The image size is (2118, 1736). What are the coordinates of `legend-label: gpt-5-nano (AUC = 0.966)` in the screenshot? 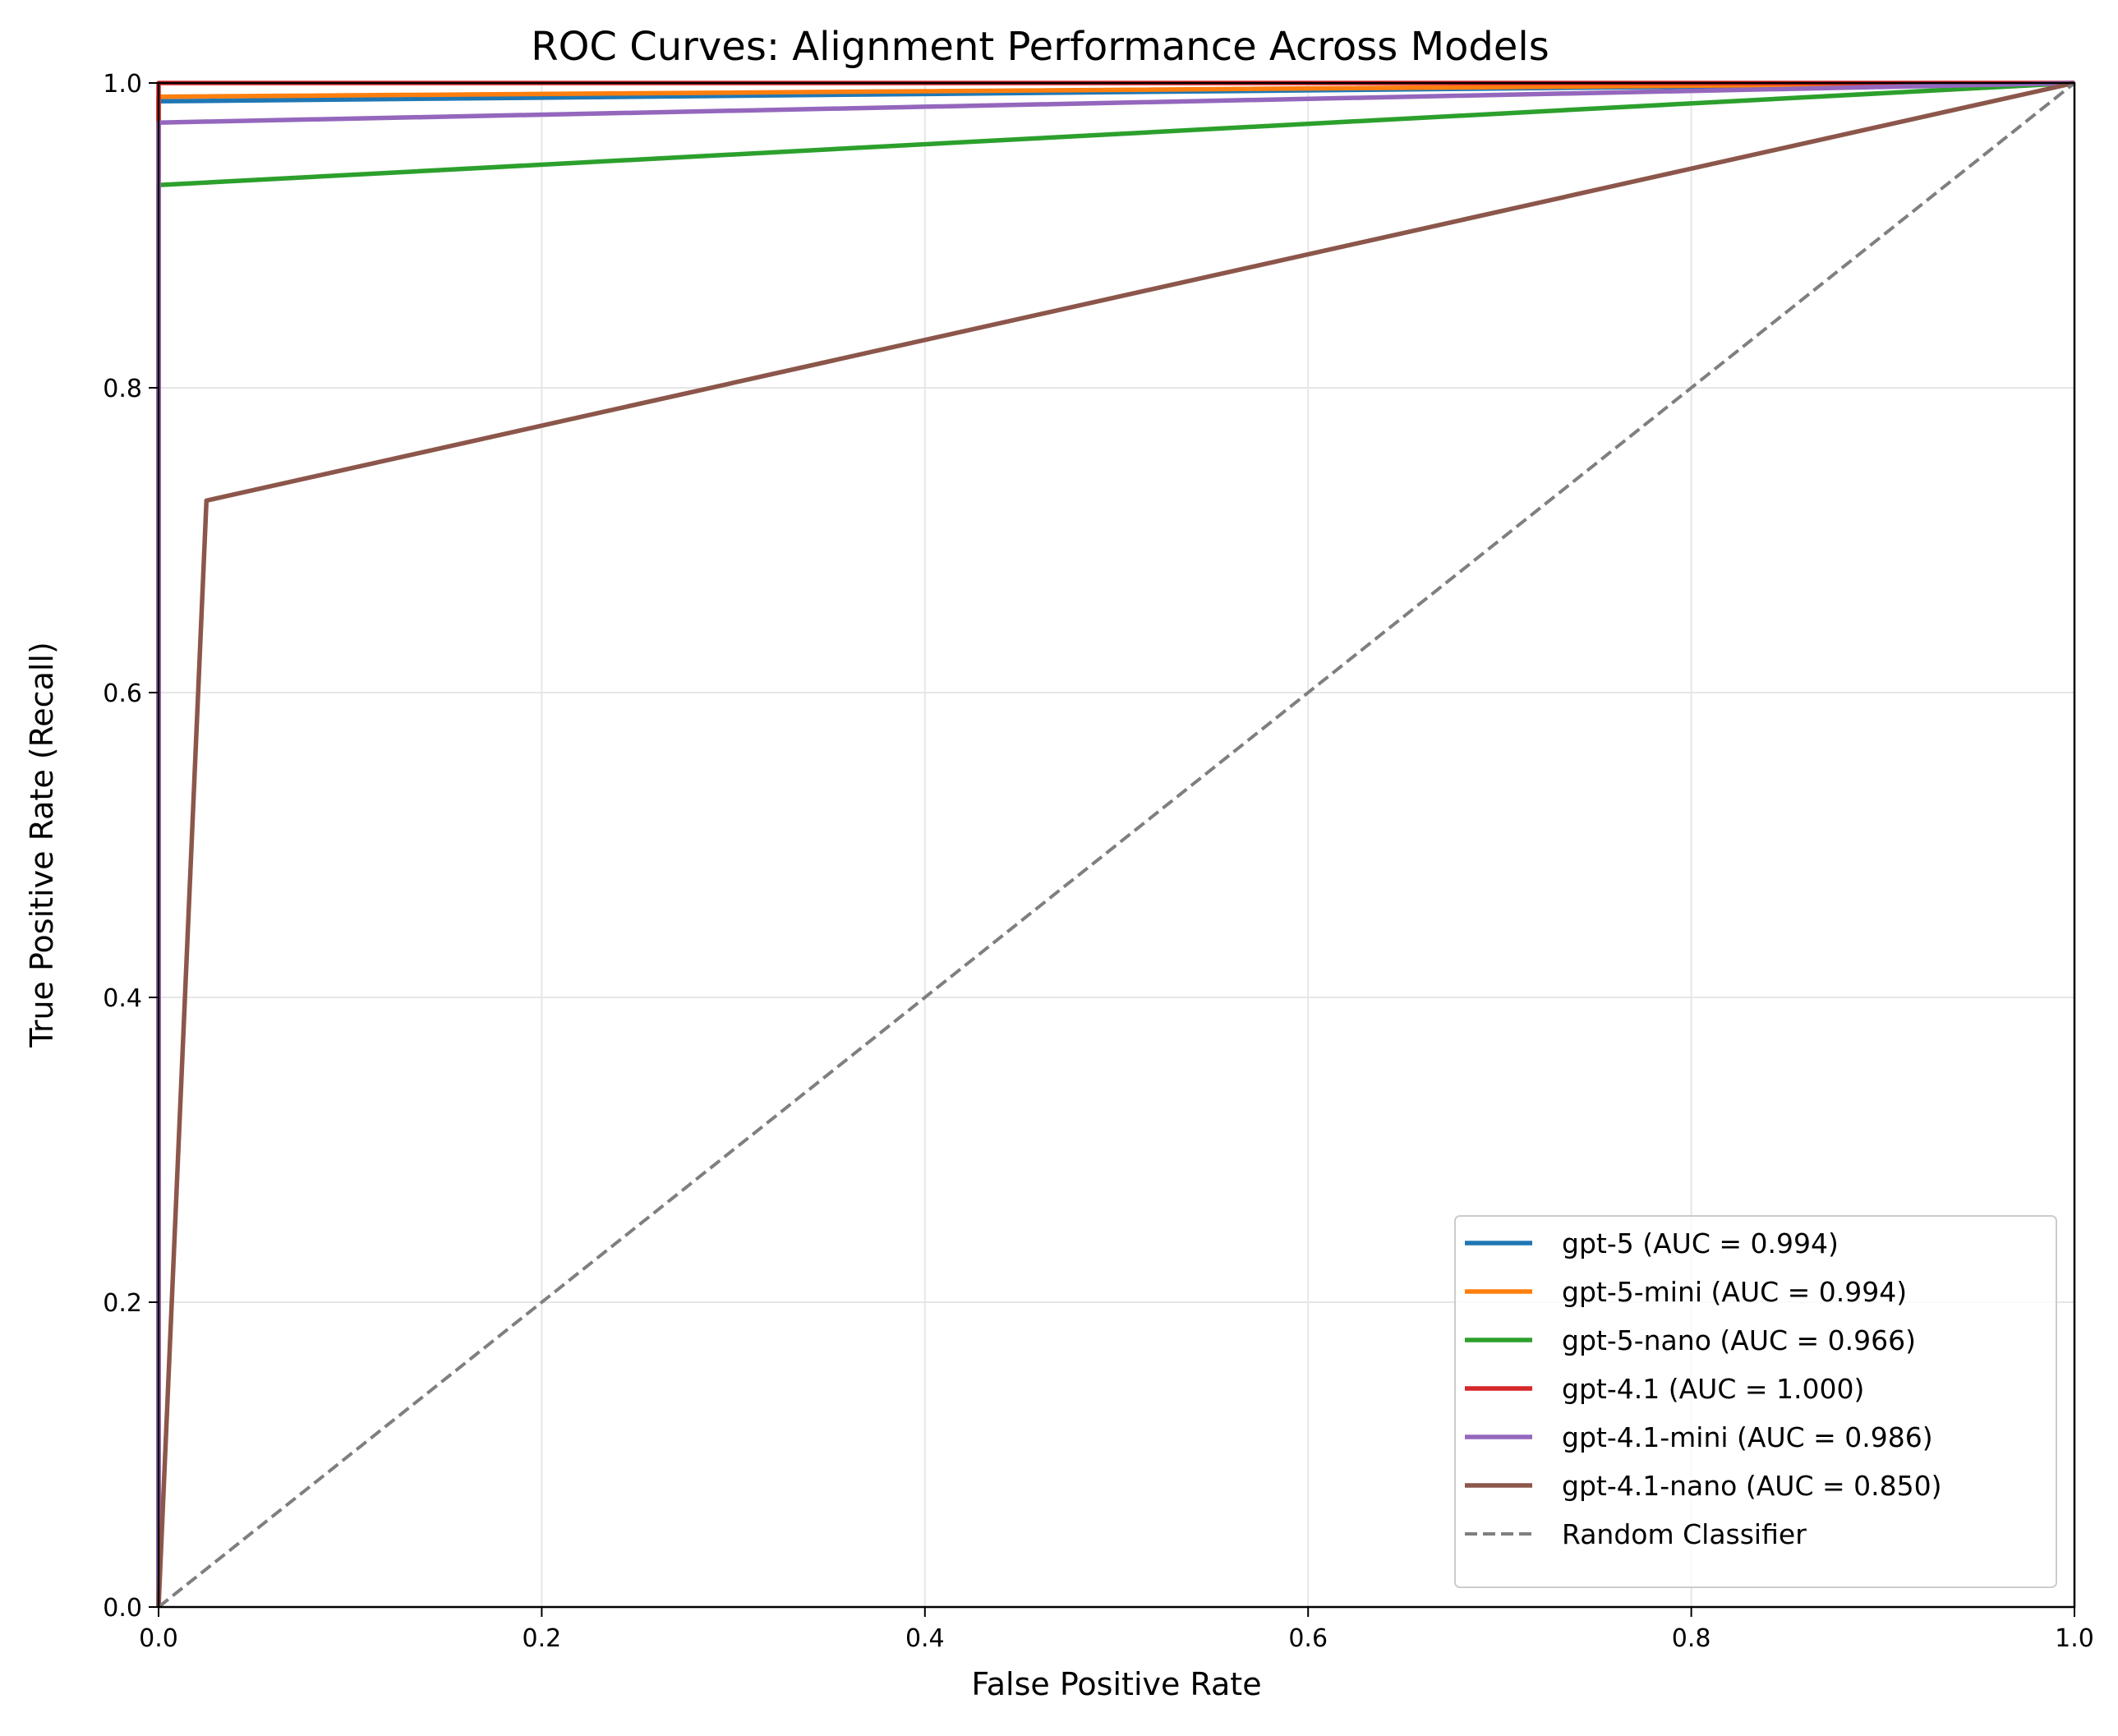 It's located at (1739, 1340).